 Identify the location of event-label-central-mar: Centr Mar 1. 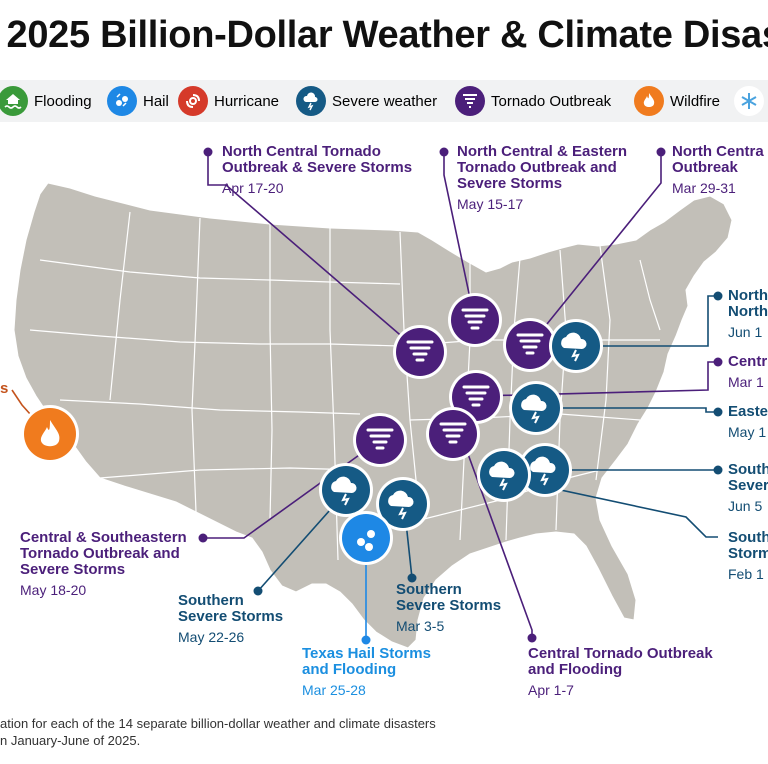
(748, 372).